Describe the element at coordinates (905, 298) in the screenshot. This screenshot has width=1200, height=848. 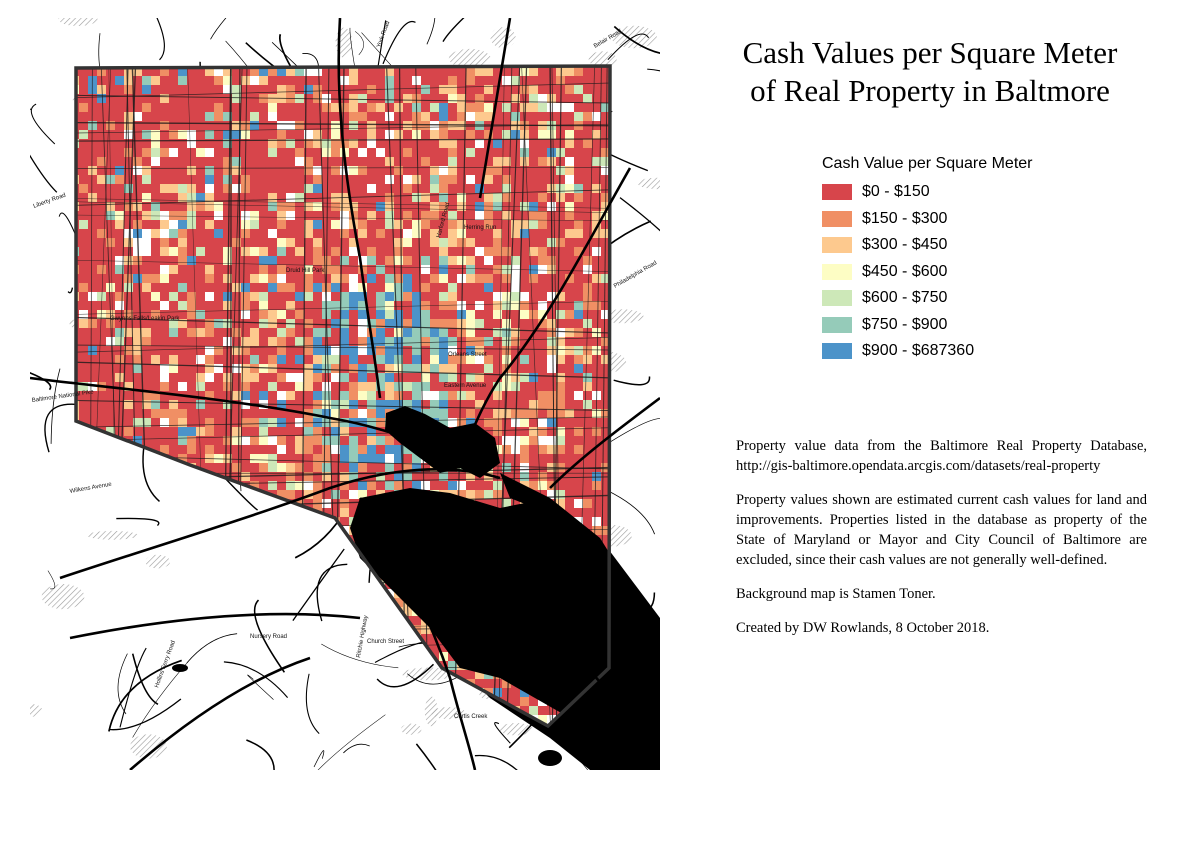
I see `legend-label: $600 - $750` at that location.